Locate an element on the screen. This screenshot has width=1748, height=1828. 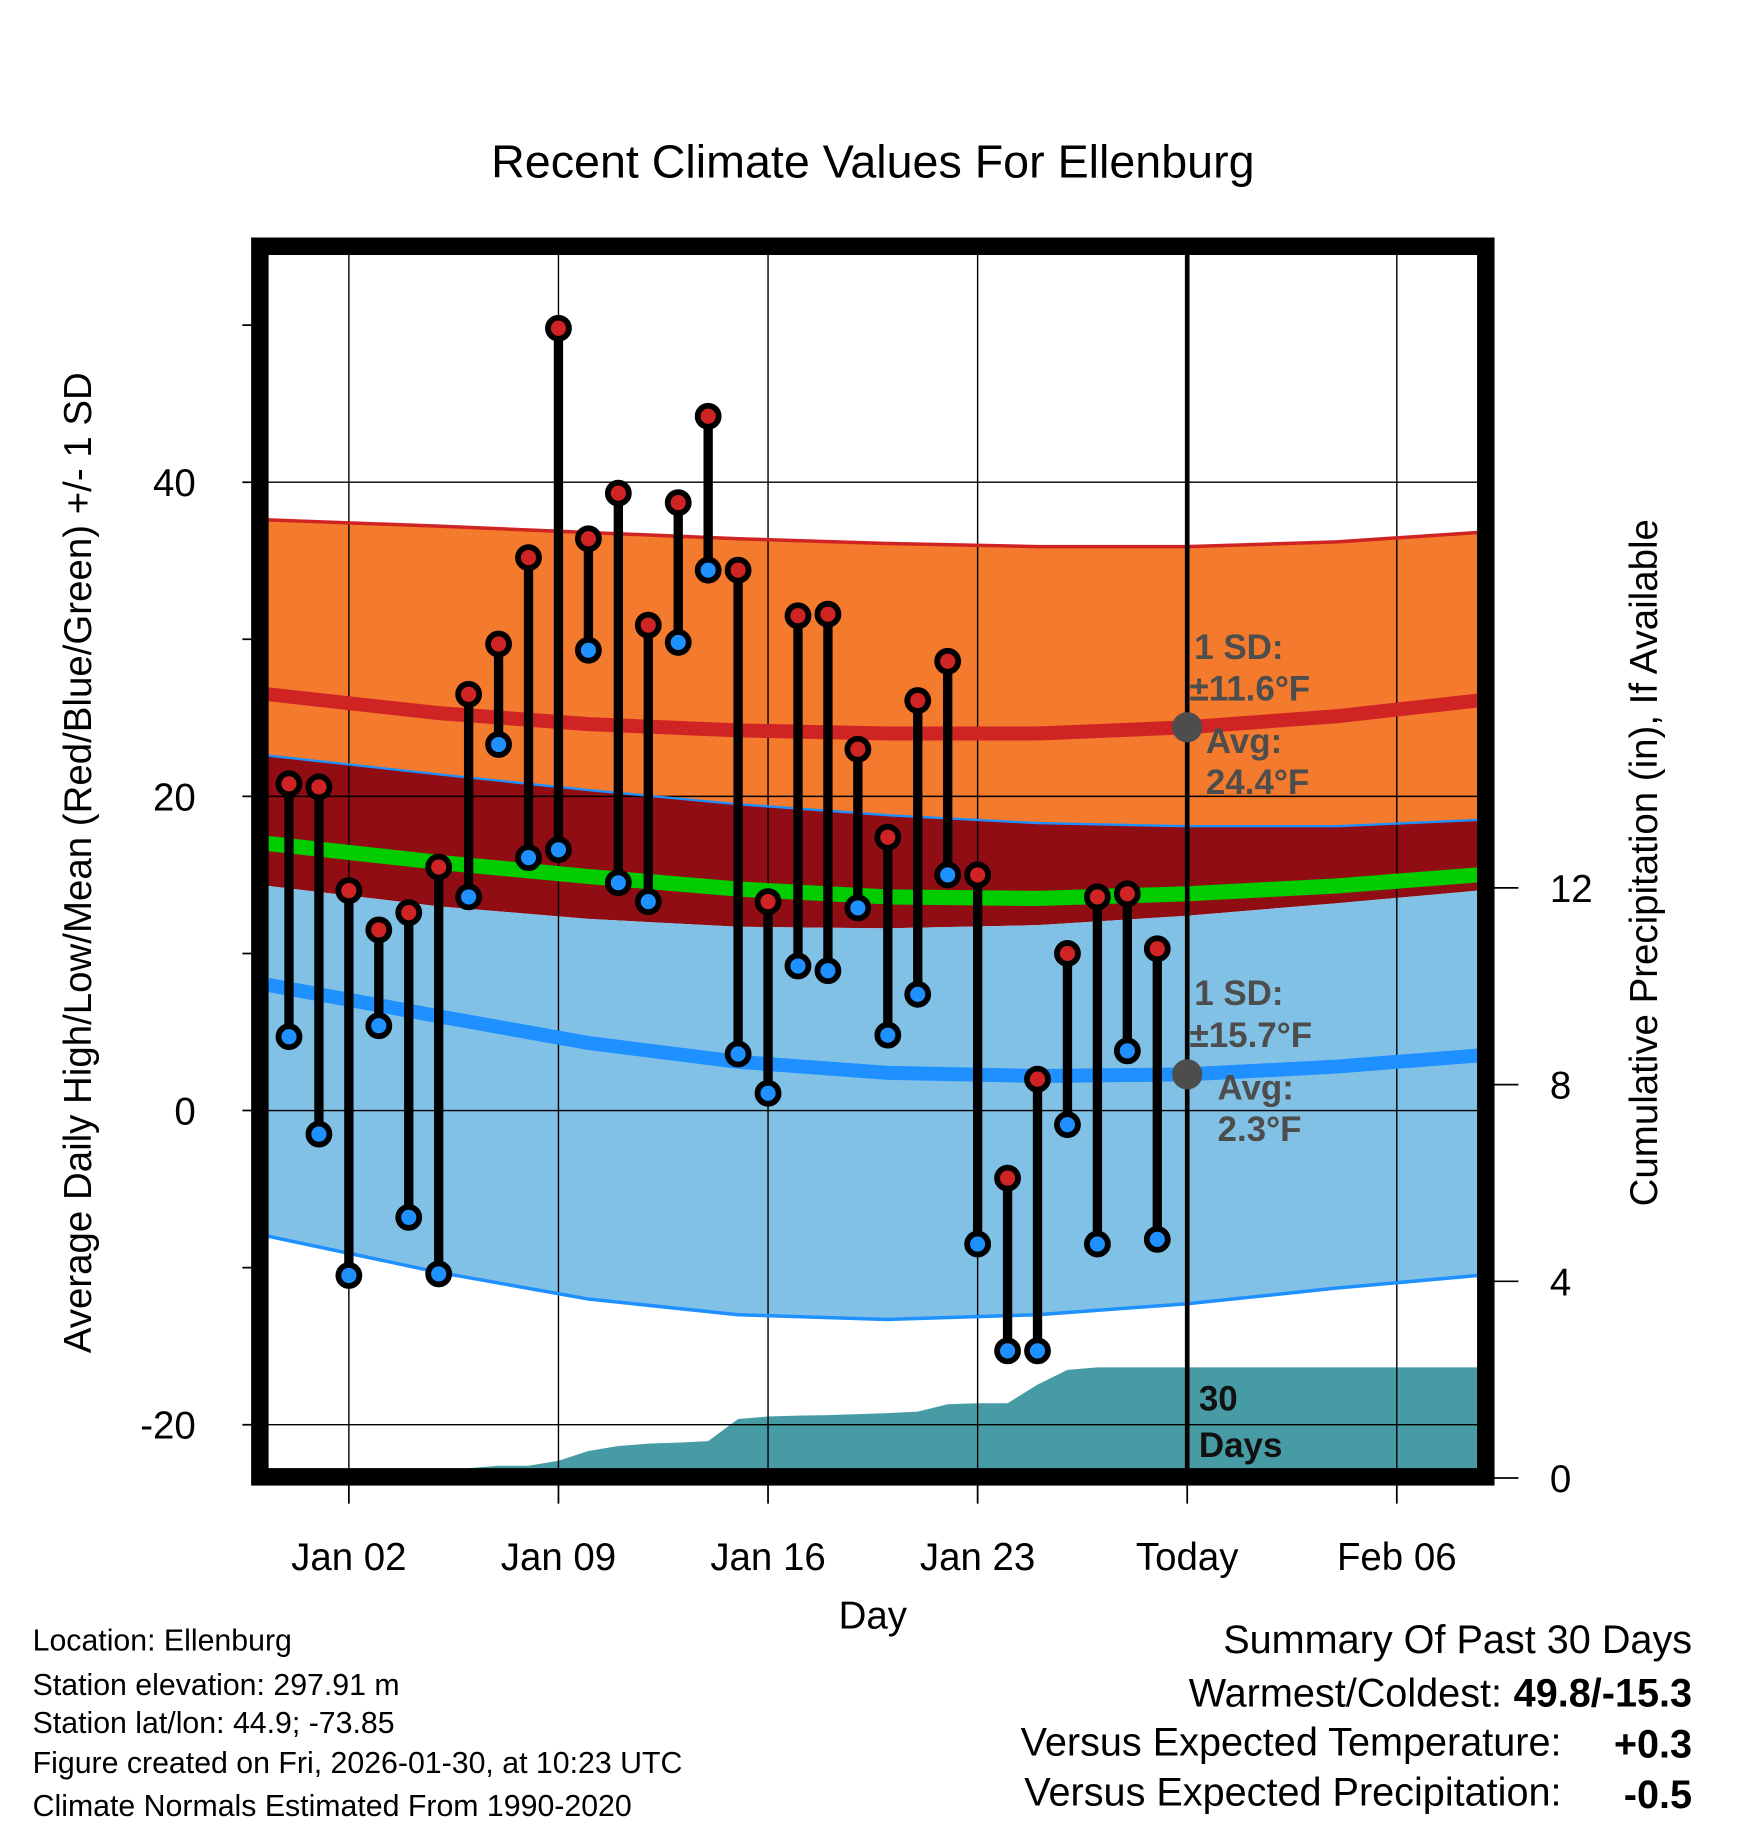
y2-tick-label: 8 is located at coordinates (1560, 1086).